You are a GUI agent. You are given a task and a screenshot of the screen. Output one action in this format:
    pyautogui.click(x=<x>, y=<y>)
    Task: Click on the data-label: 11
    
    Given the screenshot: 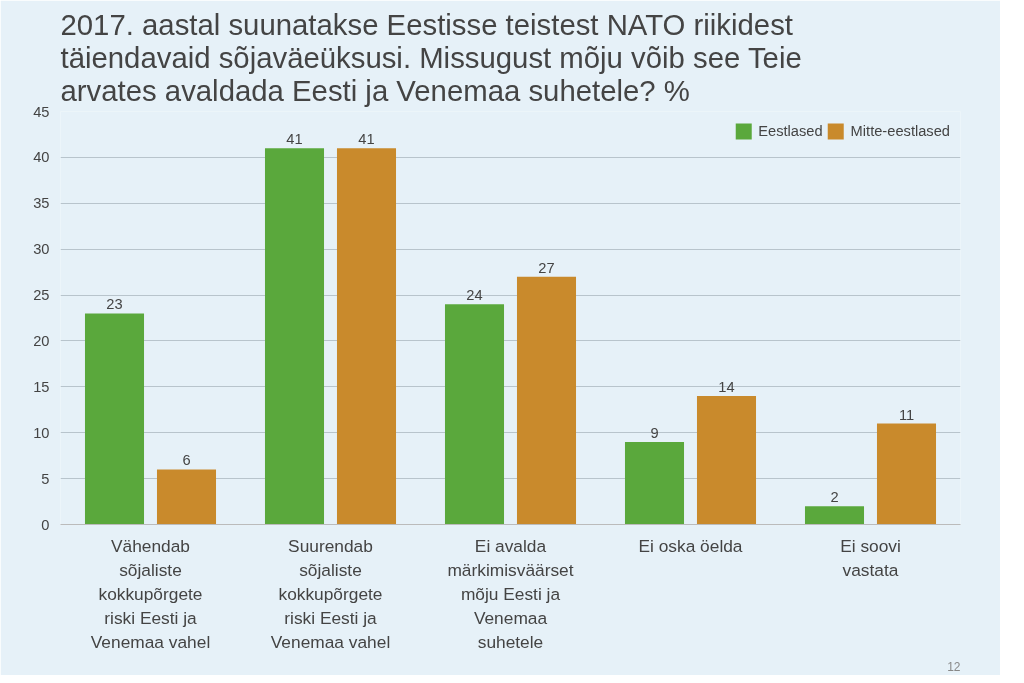 What is the action you would take?
    pyautogui.click(x=906, y=414)
    